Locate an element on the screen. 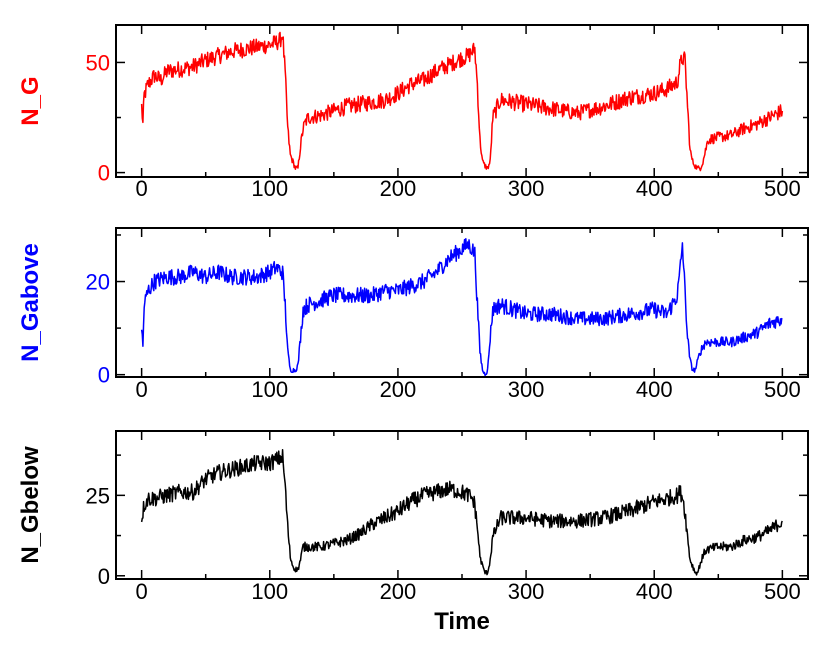  series-line-N_Gbelow is located at coordinates (461, 512).